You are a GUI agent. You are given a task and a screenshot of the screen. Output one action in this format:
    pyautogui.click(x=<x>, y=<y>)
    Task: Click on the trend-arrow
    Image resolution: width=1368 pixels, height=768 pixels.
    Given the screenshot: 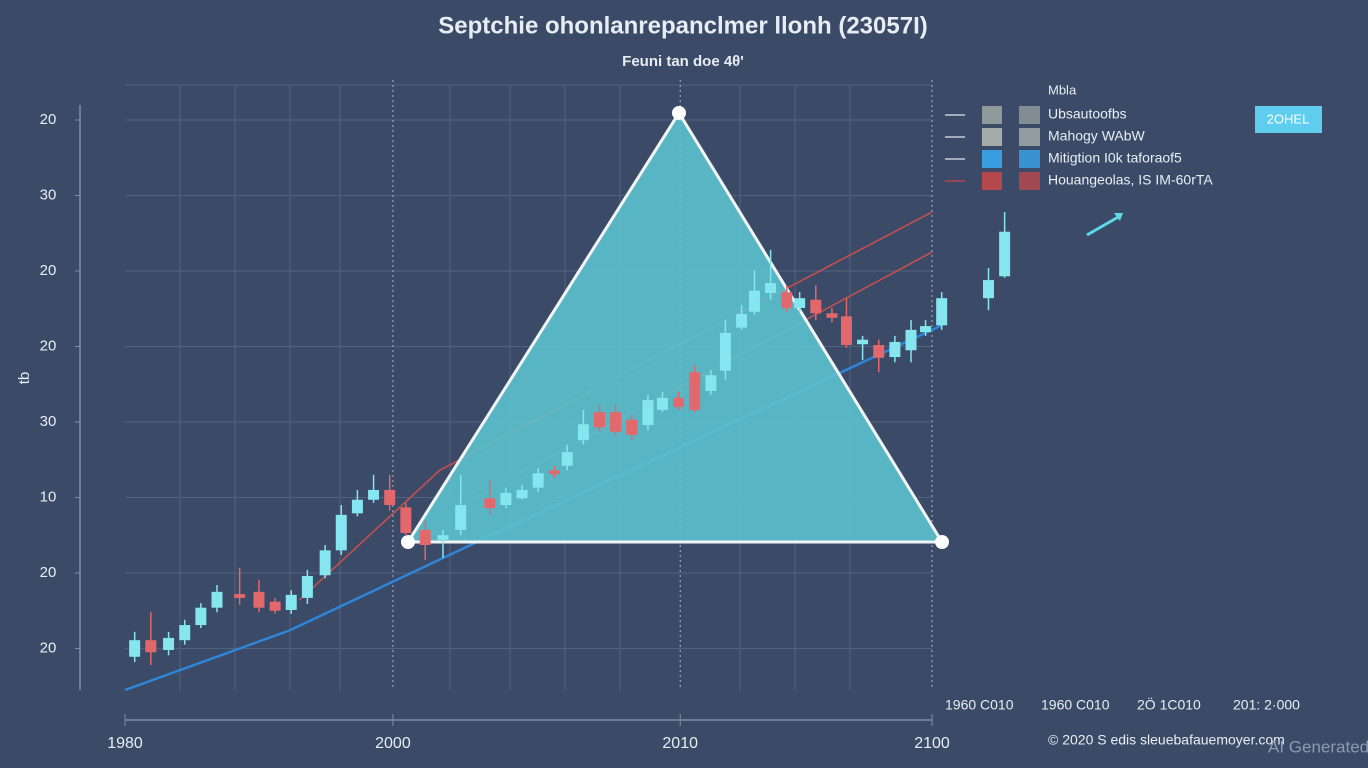 What is the action you would take?
    pyautogui.click(x=1103, y=225)
    